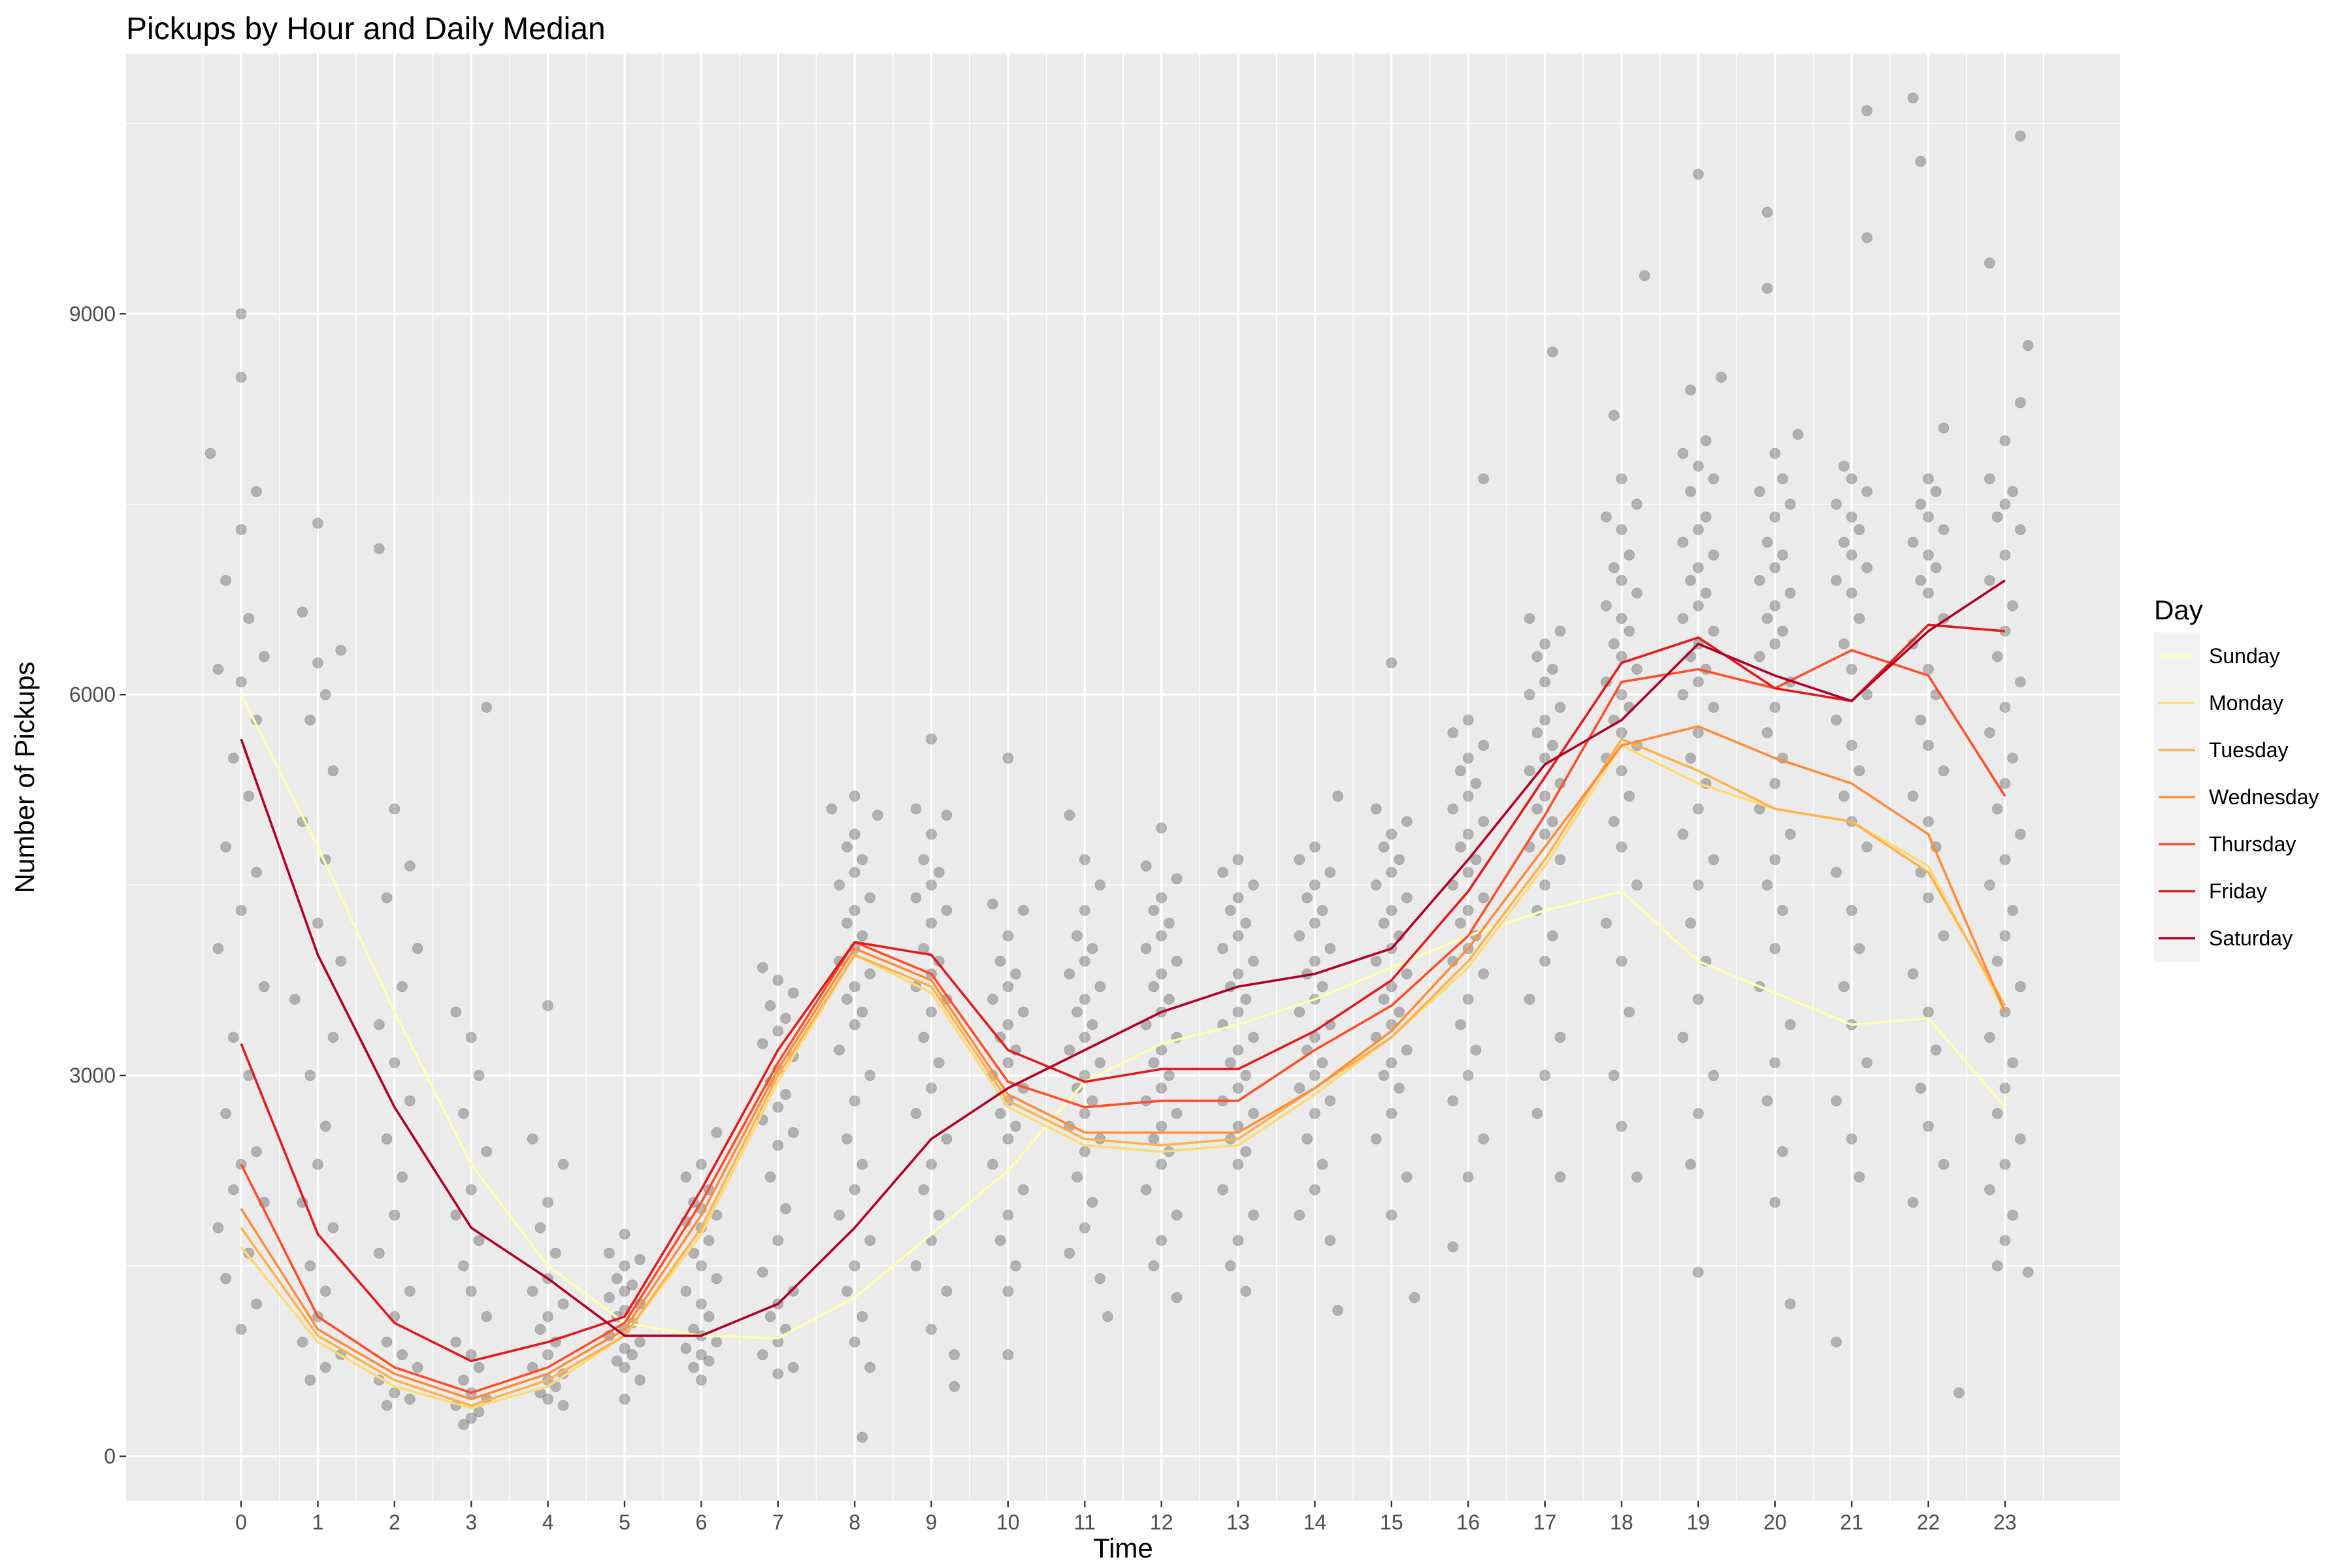 Image resolution: width=2352 pixels, height=1568 pixels. Describe the element at coordinates (241, 1522) in the screenshot. I see `x-tick-label: 0` at that location.